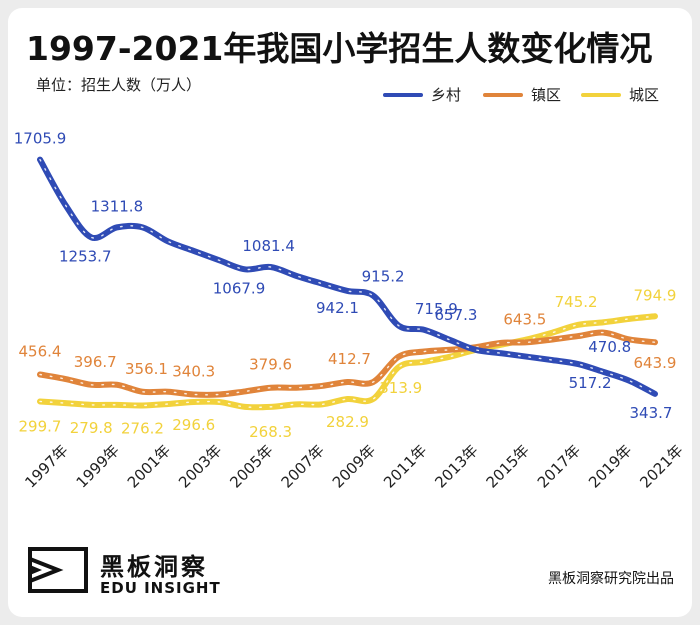  What do you see at coordinates (546, 95) in the screenshot?
I see `legend-label-town: 镇区` at bounding box center [546, 95].